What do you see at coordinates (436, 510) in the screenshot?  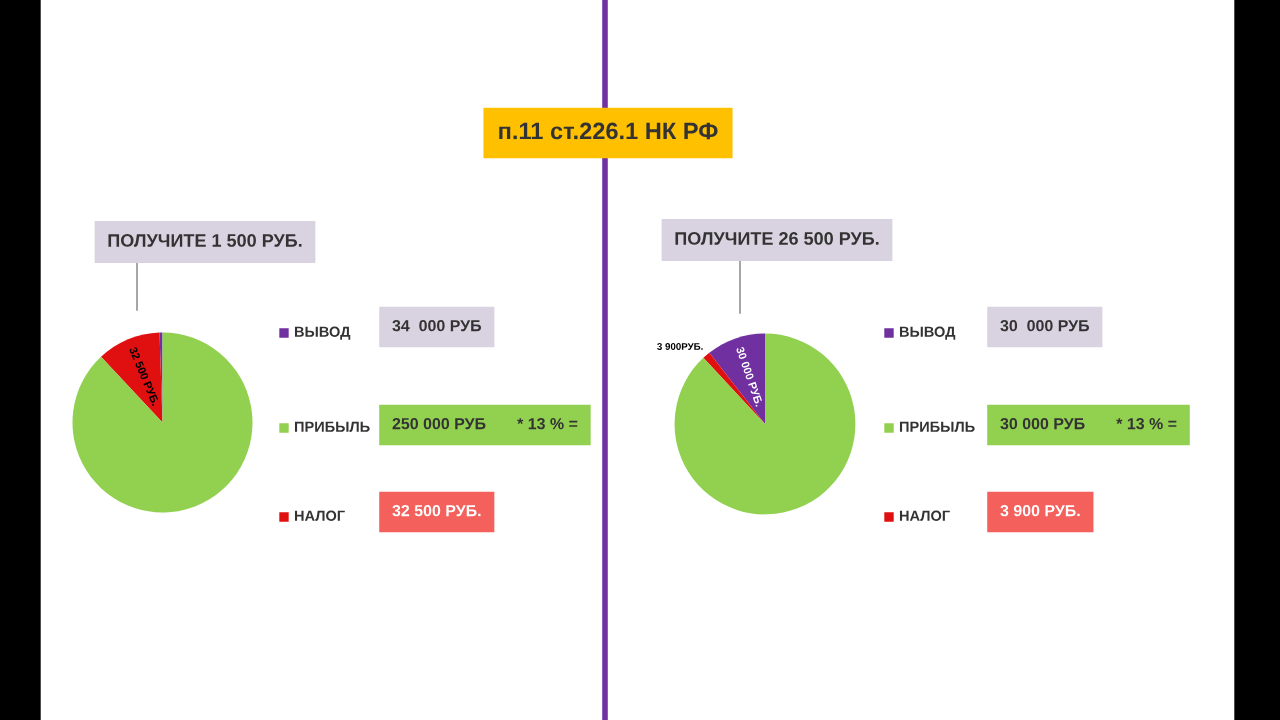 I see `text: 32 500 РУБ.` at bounding box center [436, 510].